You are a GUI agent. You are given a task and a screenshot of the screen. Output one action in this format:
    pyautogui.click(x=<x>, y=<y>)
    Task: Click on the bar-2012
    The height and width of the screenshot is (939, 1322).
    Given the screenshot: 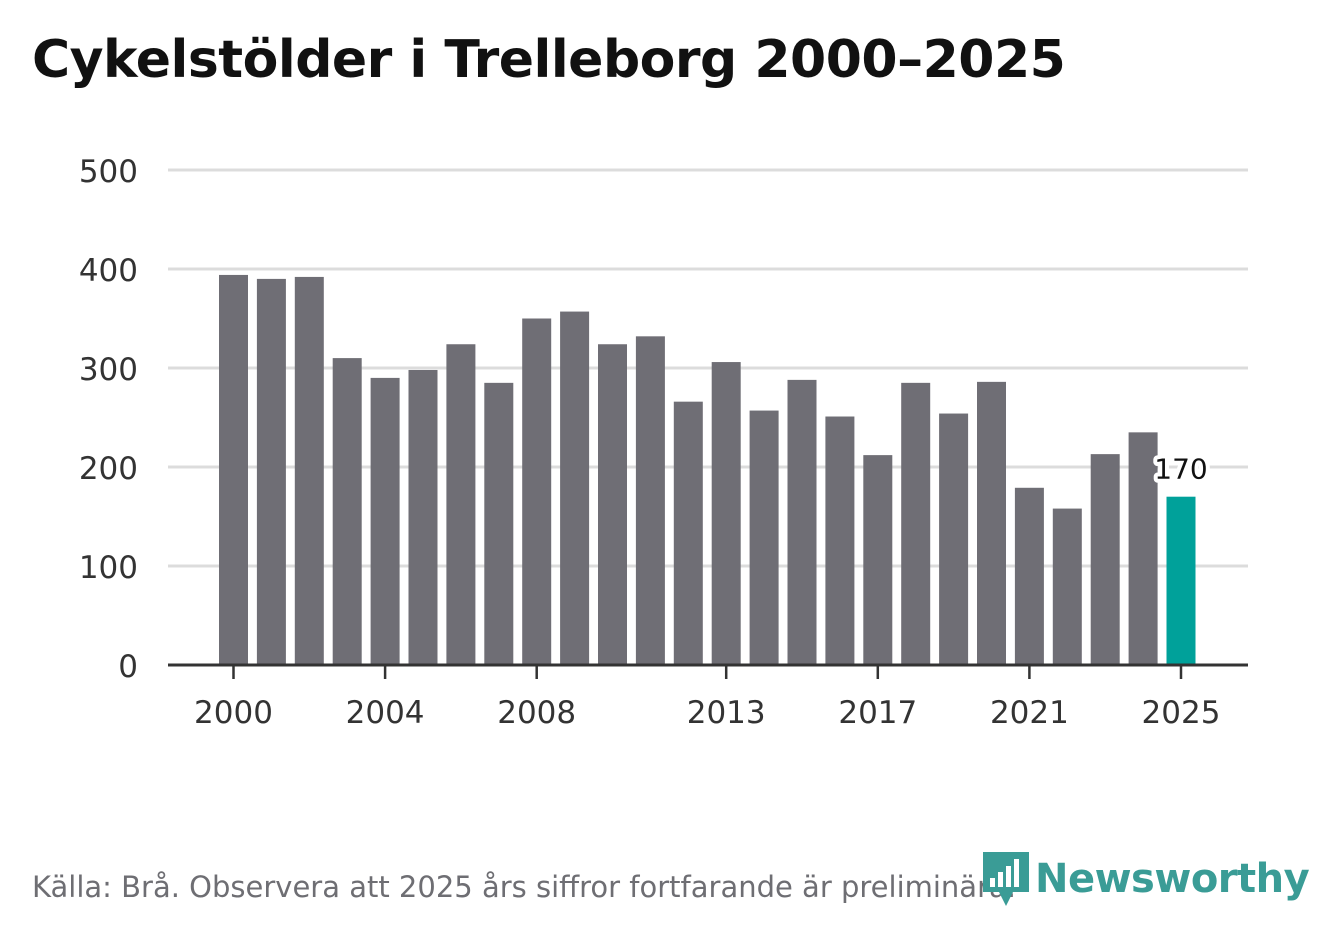 What is the action you would take?
    pyautogui.click(x=688, y=533)
    